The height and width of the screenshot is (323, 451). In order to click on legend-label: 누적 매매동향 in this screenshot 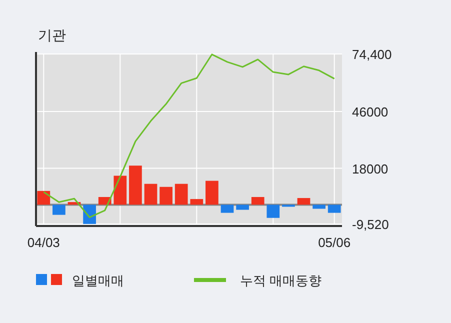, I will do `click(281, 280)`.